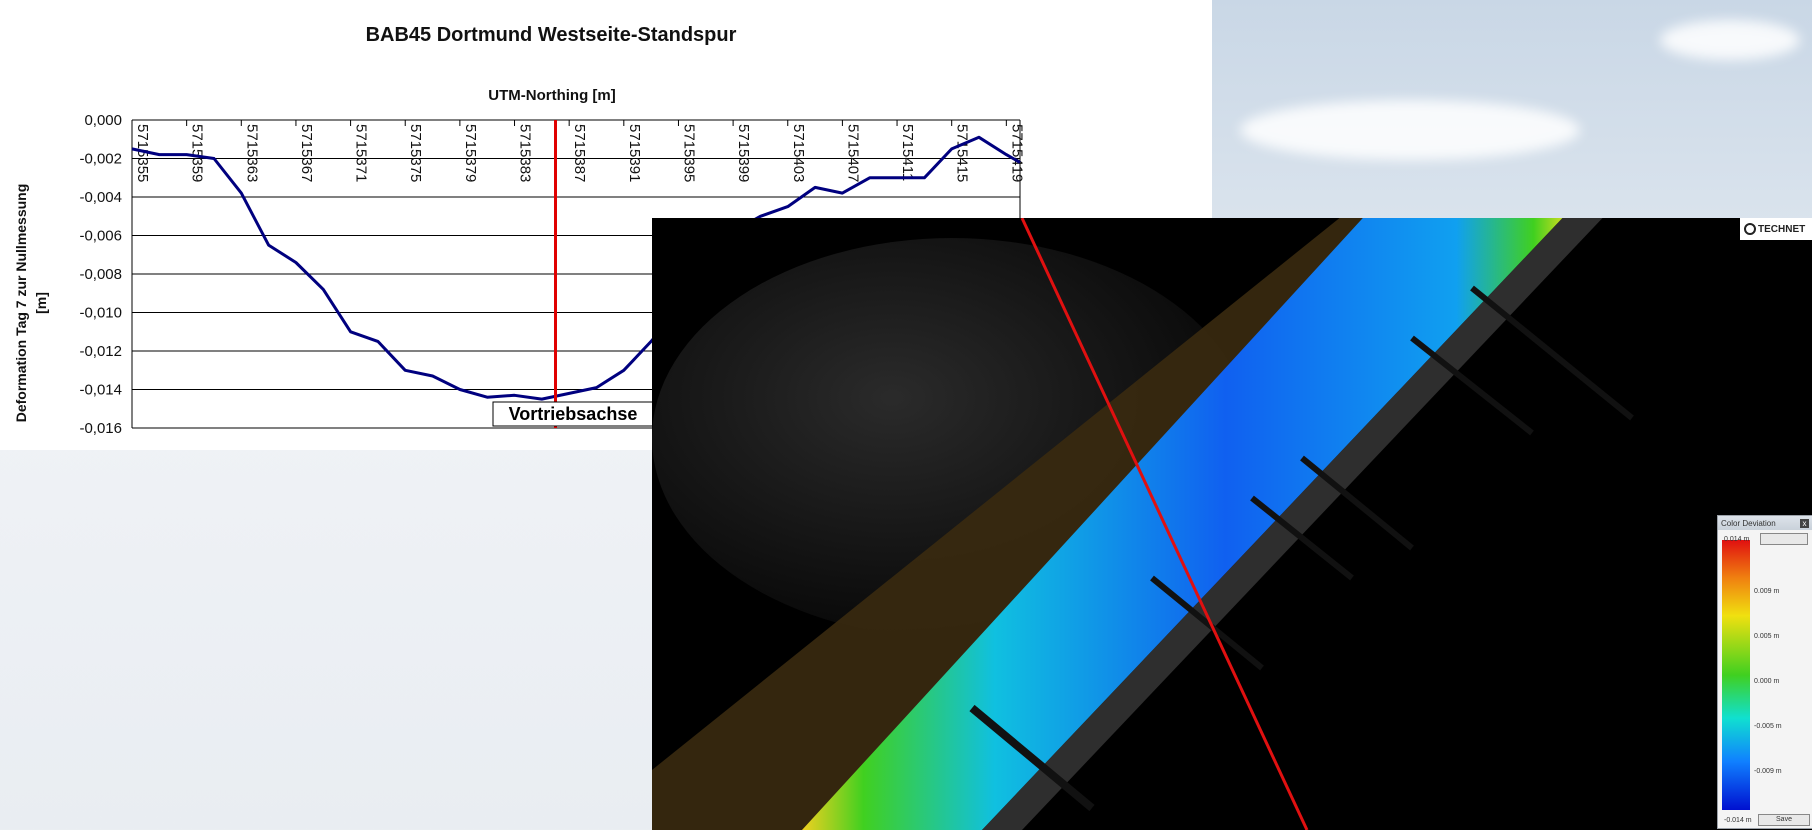 The width and height of the screenshot is (1812, 830). What do you see at coordinates (551, 95) in the screenshot?
I see `x-axis-label: UTM-Northing [m]` at bounding box center [551, 95].